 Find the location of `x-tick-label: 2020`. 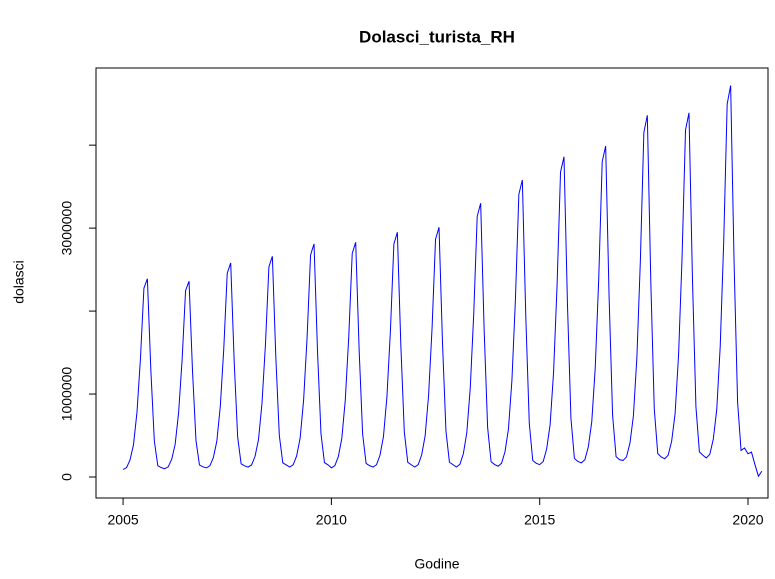

x-tick-label: 2020 is located at coordinates (747, 520).